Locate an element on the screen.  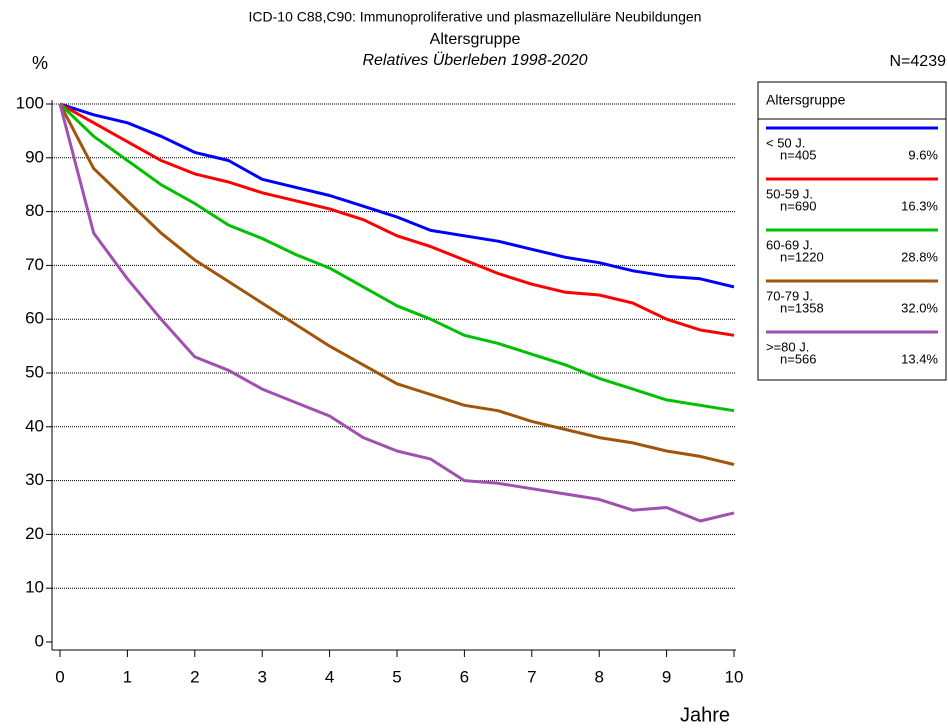
x-axis-label: Jahre is located at coordinates (705, 715).